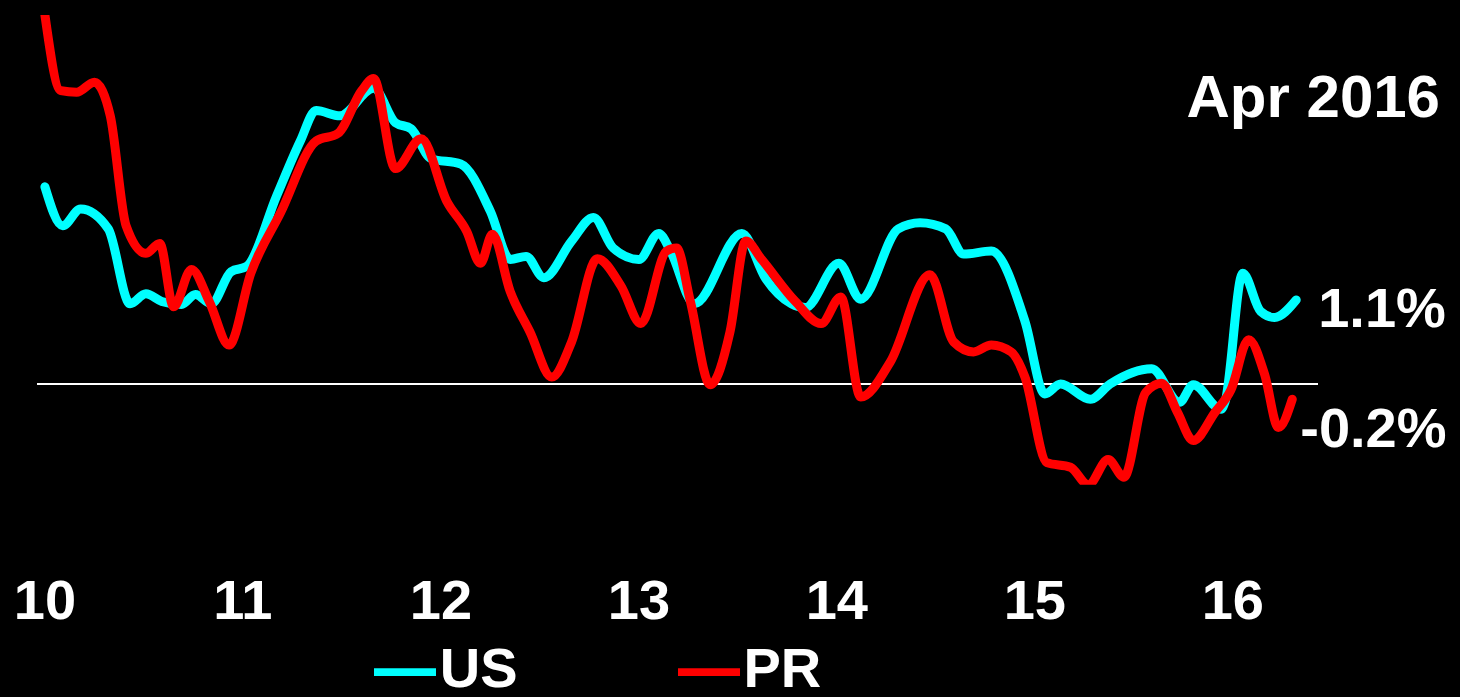  I want to click on x-tick-label: 16, so click(1233, 599).